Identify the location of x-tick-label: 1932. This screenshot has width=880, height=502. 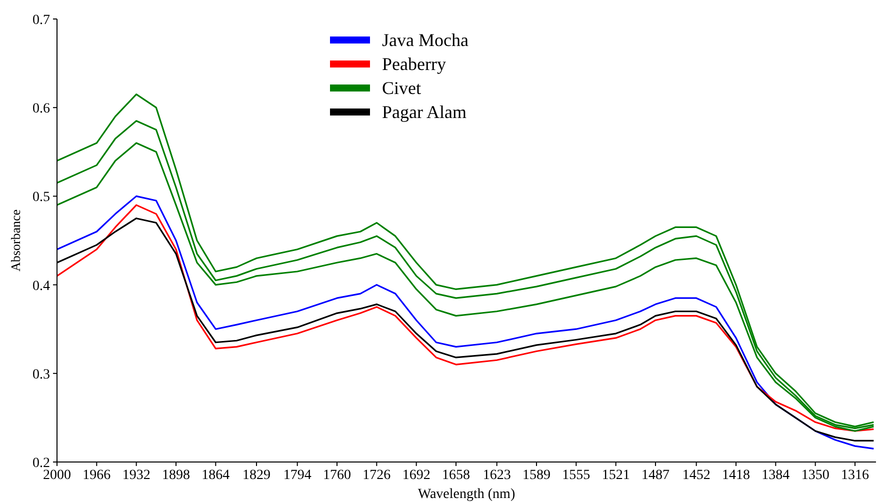
(136, 475).